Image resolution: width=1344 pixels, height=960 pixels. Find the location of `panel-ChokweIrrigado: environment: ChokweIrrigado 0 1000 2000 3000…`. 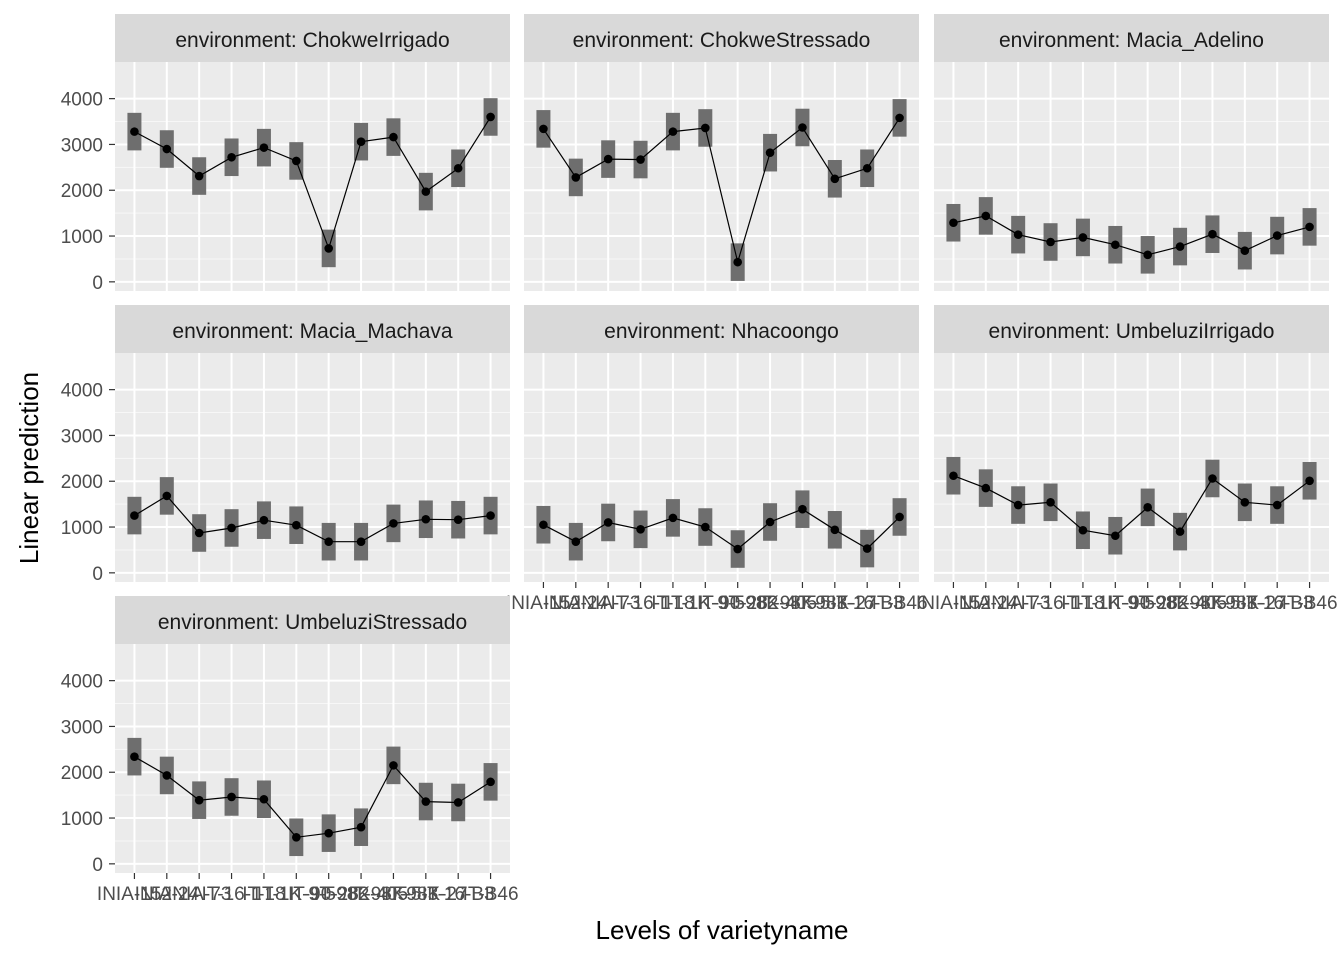

panel-ChokweIrrigado: environment: ChokweIrrigado 0 1000 2000 3000… is located at coordinates (285, 154).